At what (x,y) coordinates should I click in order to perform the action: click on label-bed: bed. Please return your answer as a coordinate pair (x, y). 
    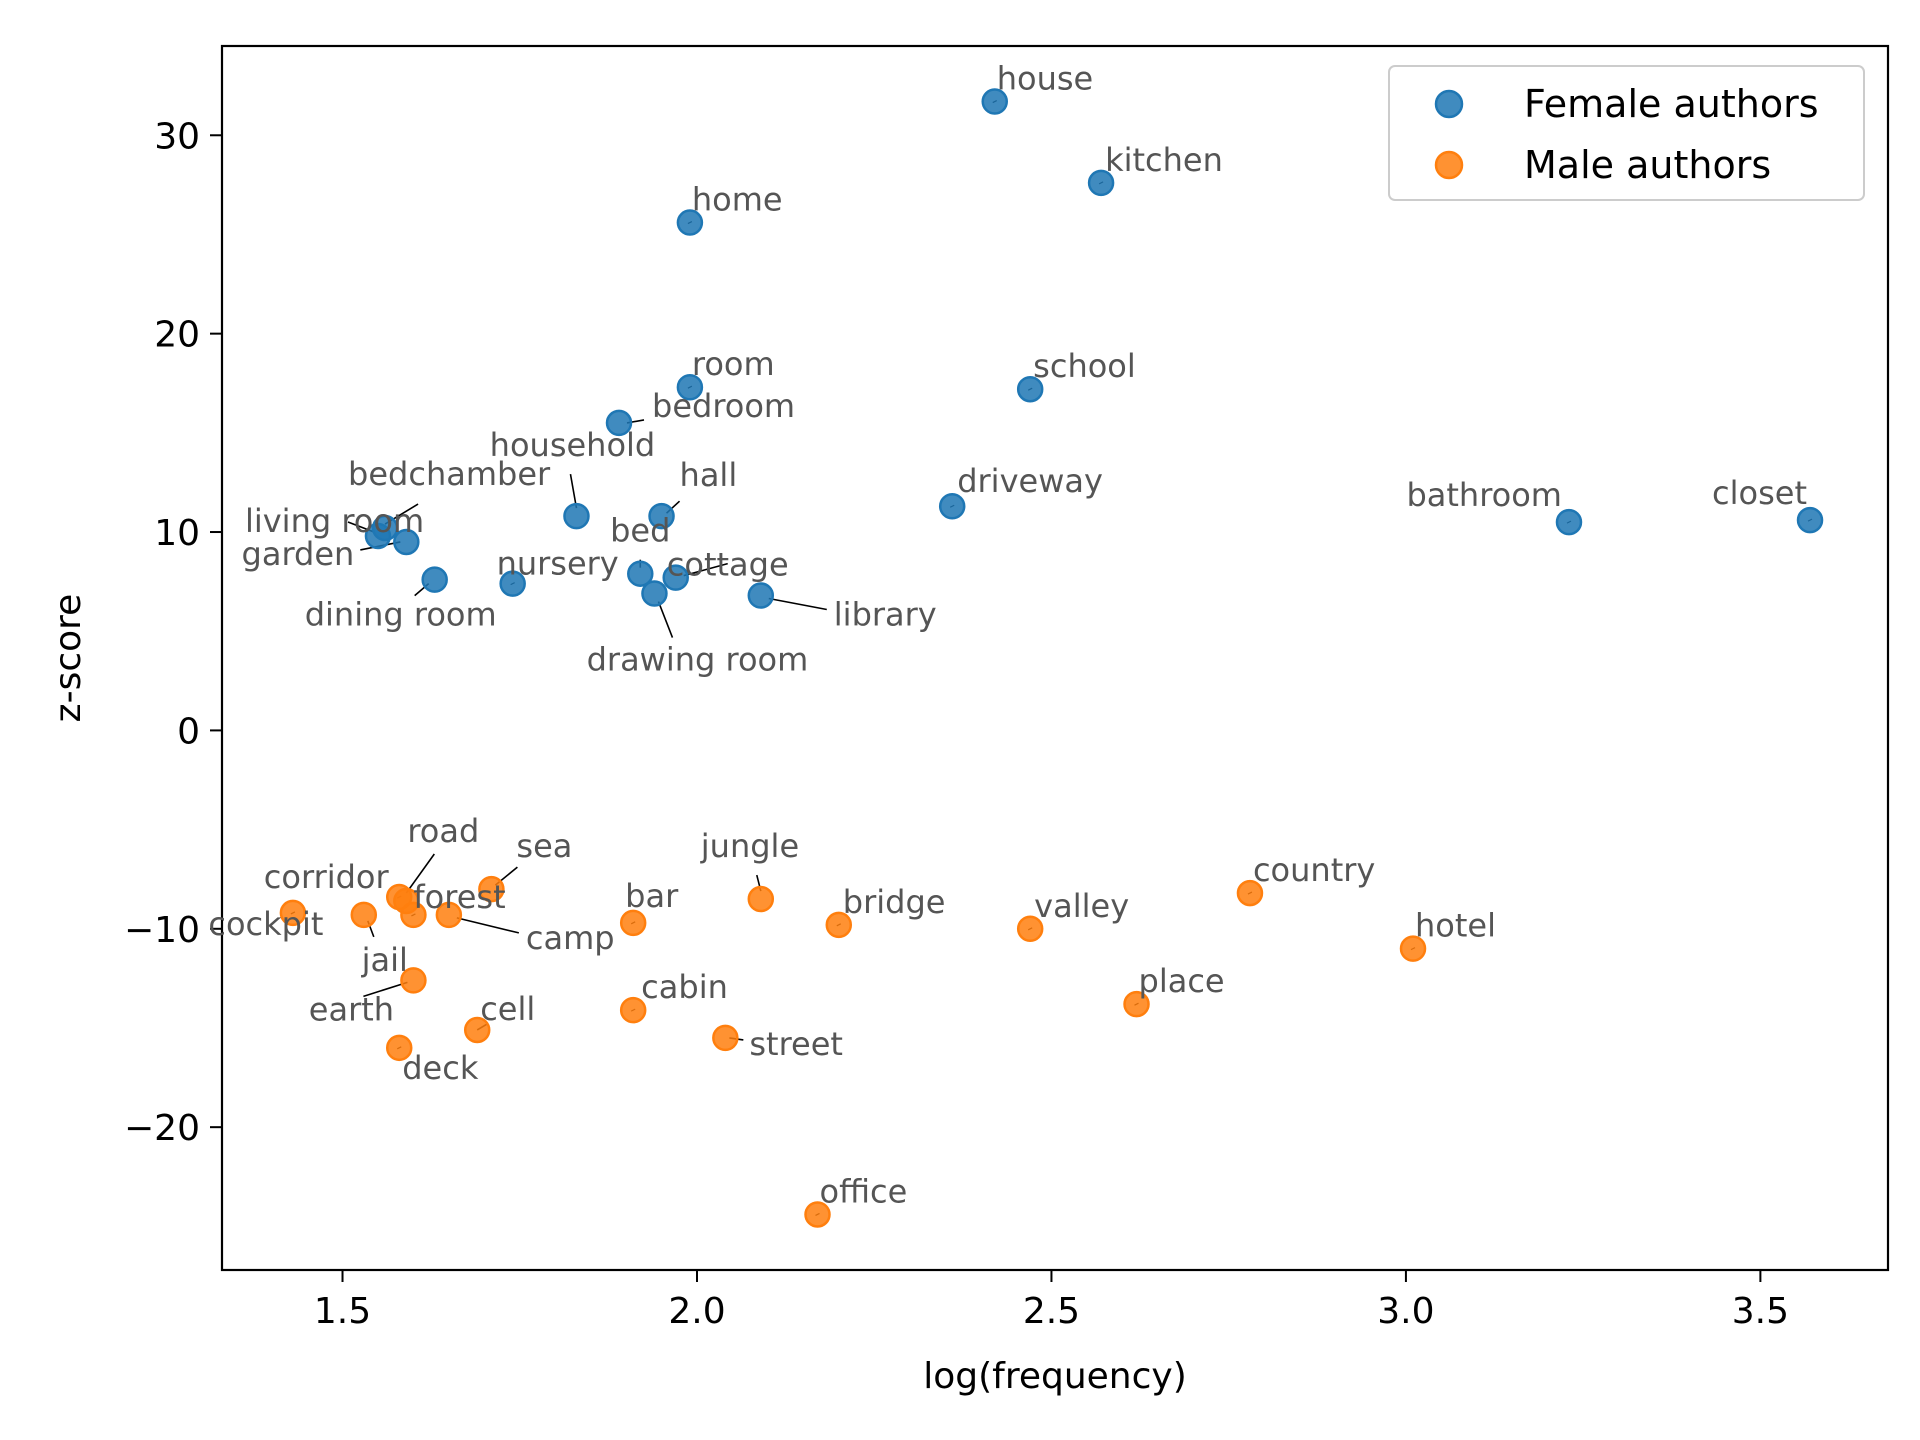
    Looking at the image, I should click on (640, 531).